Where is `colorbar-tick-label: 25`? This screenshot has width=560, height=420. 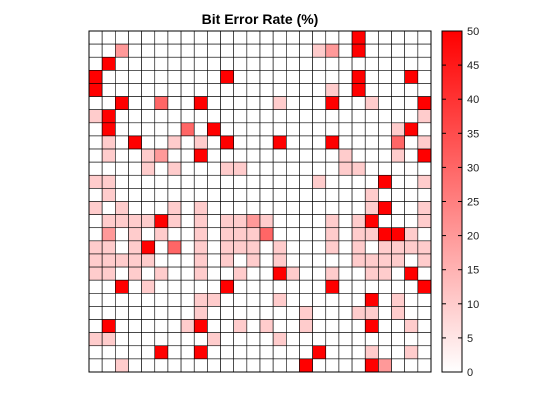 colorbar-tick-label: 25 is located at coordinates (473, 203).